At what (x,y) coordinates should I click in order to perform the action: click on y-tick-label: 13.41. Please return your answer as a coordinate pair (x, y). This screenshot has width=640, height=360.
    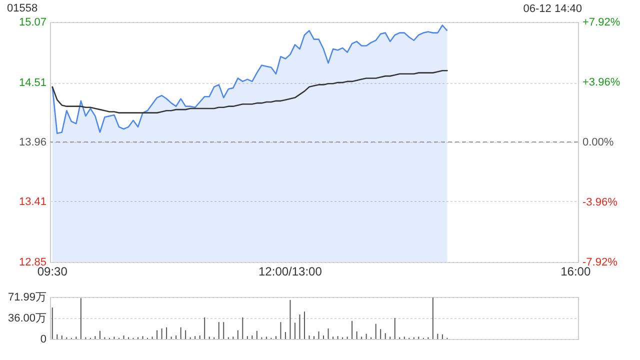
    Looking at the image, I should click on (32, 202).